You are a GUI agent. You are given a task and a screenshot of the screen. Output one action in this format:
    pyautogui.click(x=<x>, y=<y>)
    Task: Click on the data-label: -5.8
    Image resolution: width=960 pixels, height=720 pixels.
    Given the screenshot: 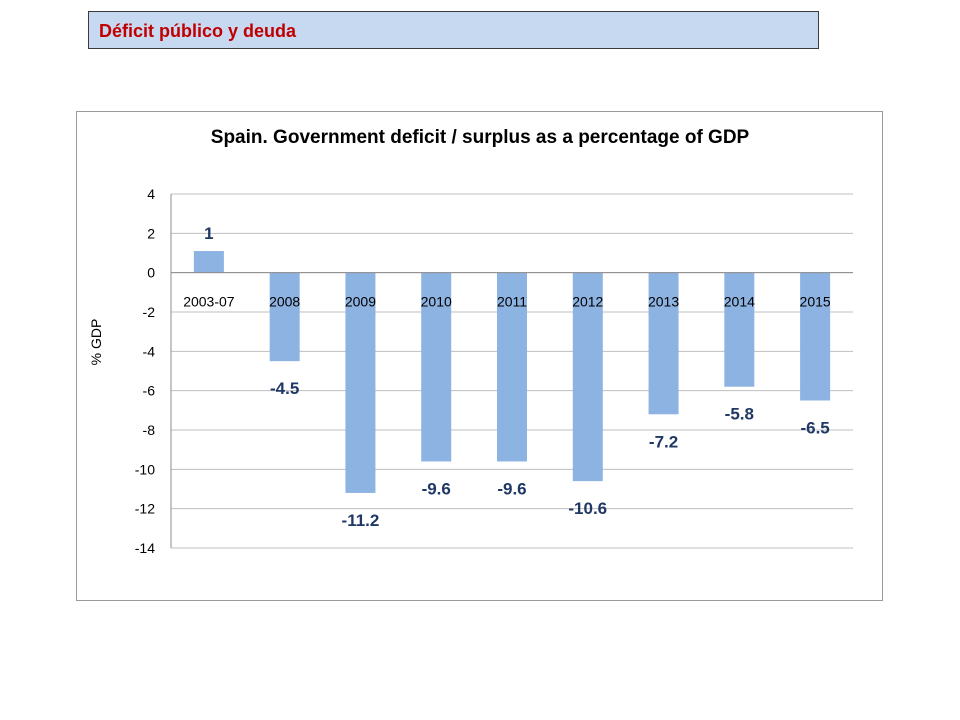 What is the action you would take?
    pyautogui.click(x=739, y=414)
    